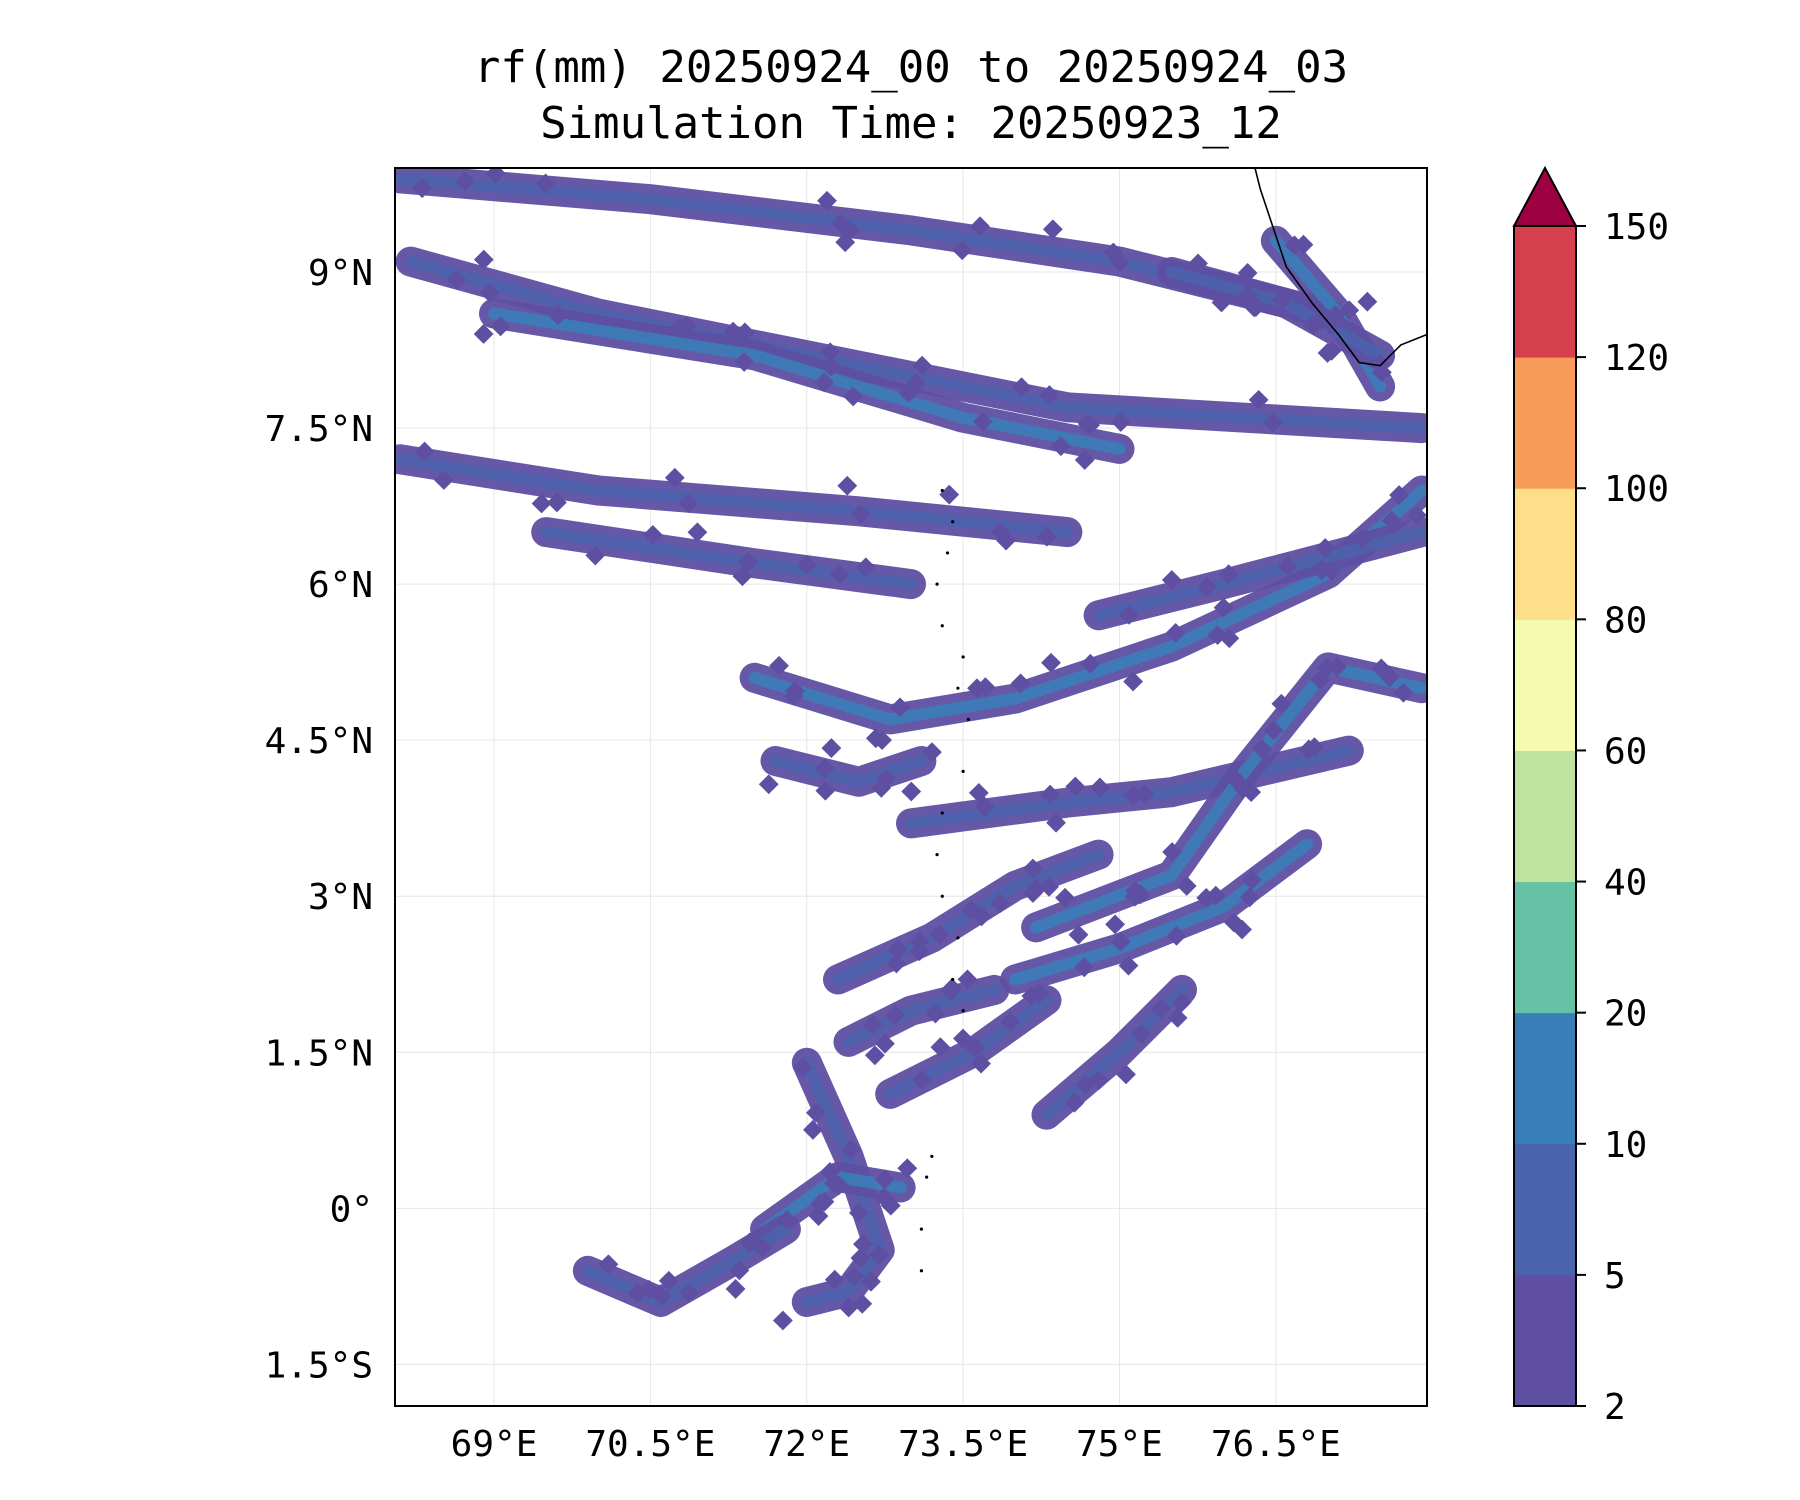 This screenshot has width=1800, height=1500. What do you see at coordinates (650, 1444) in the screenshot?
I see `x-tick-label-1: 70.5°E` at bounding box center [650, 1444].